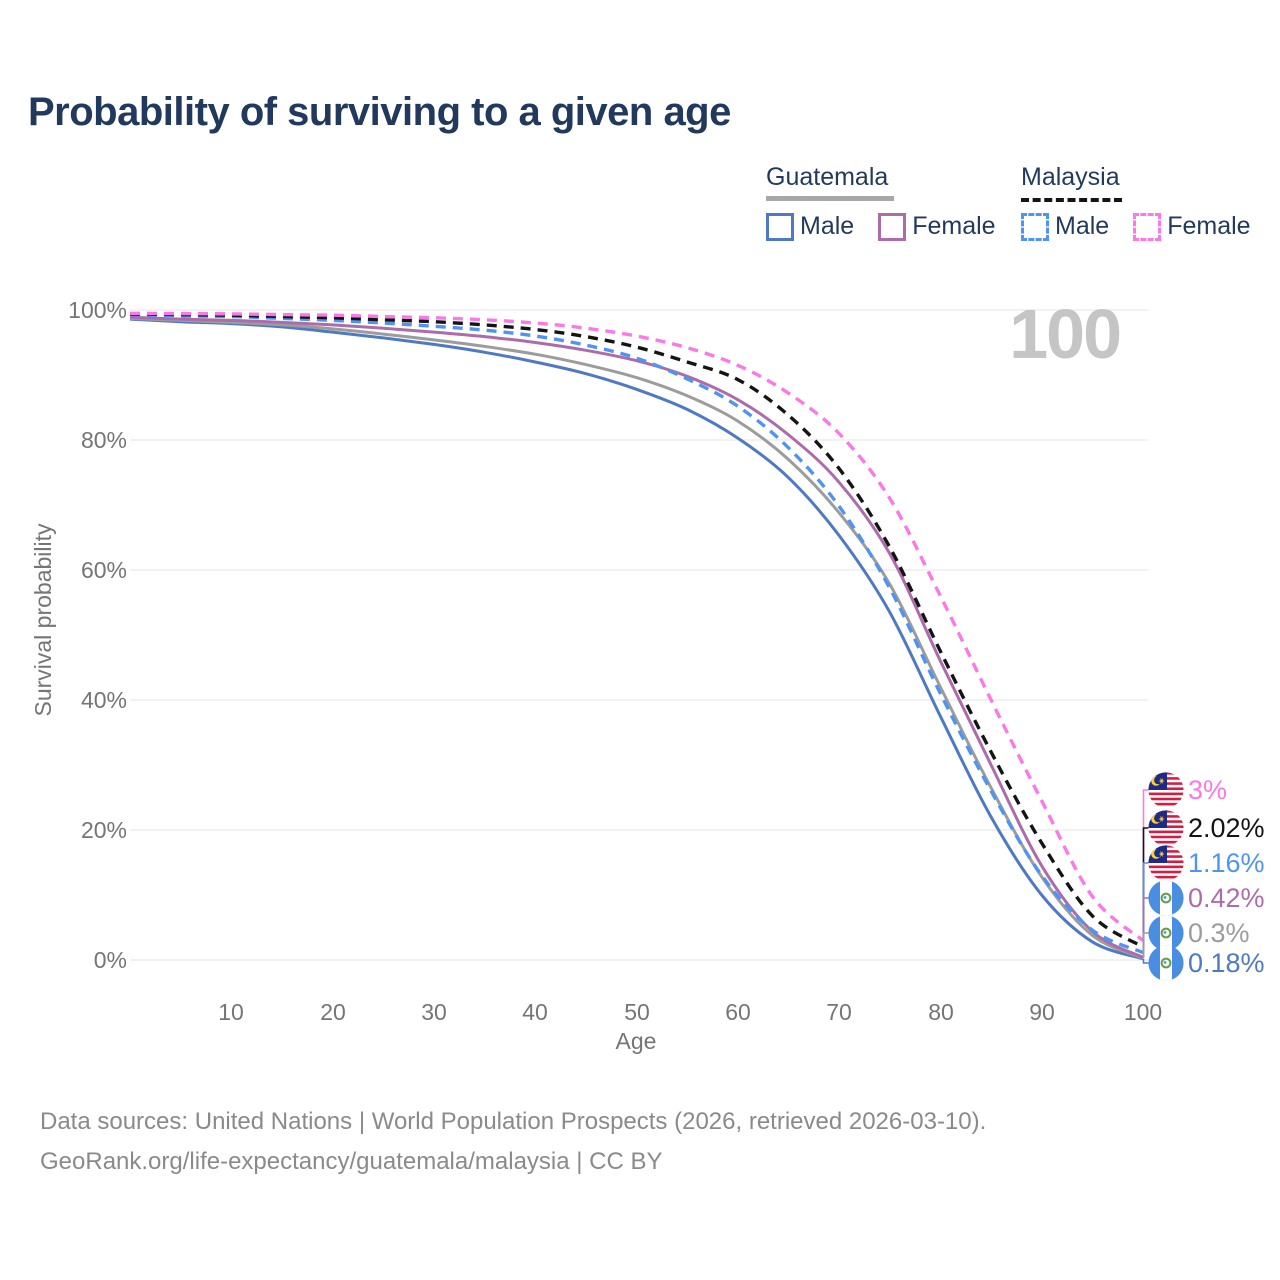  Describe the element at coordinates (434, 1012) in the screenshot. I see `x-tick-30: 30` at that location.